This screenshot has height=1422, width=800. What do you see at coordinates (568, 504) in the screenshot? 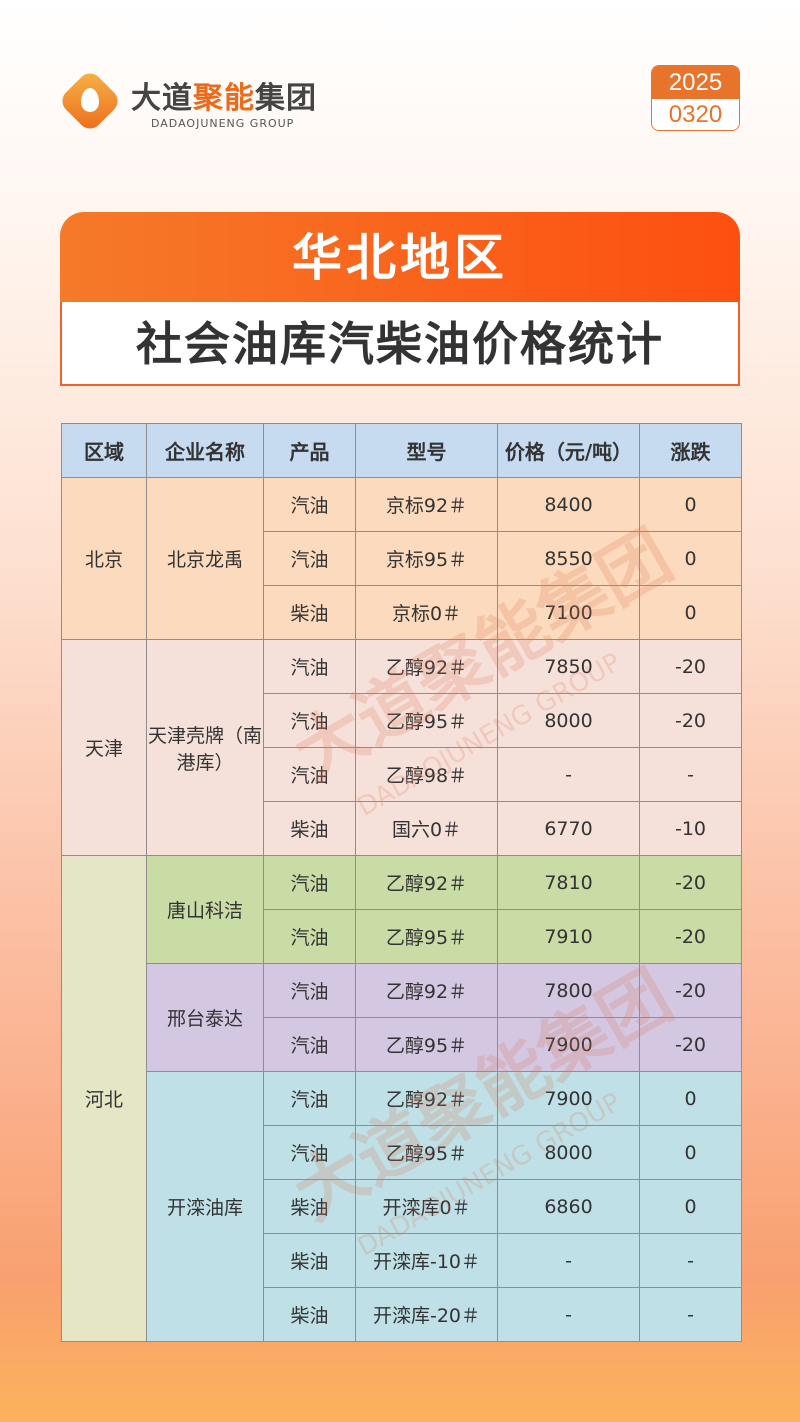
I see `price-cell: 8400` at bounding box center [568, 504].